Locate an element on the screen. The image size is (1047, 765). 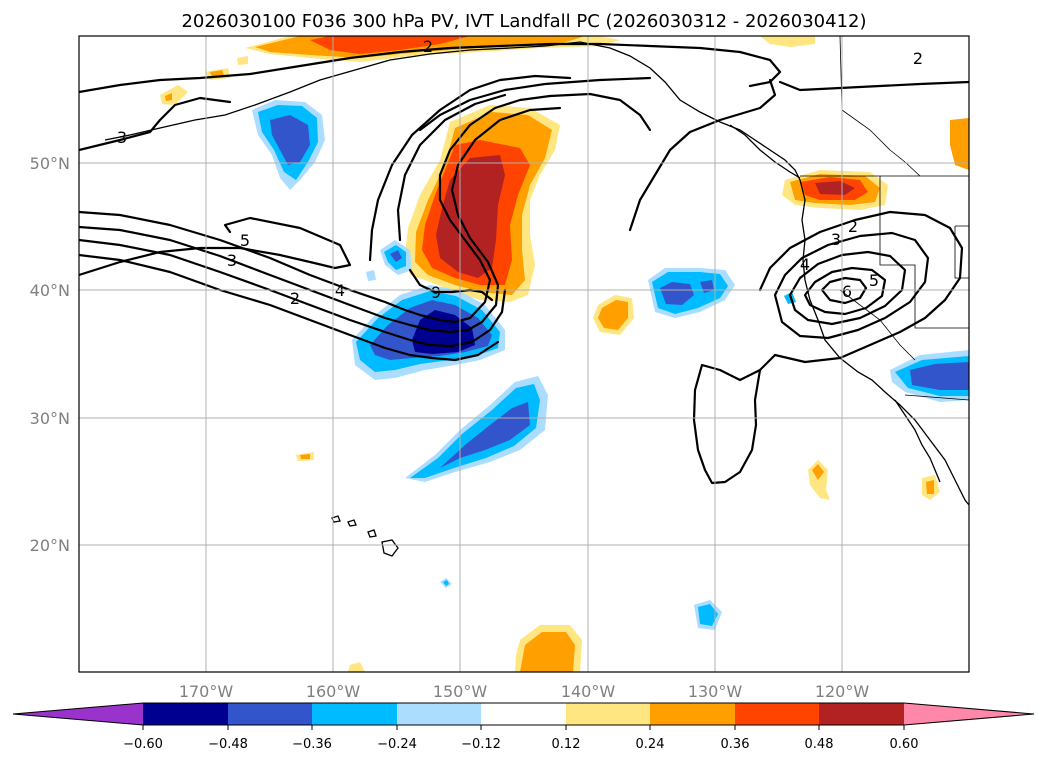
lon-label-160w: 160°W is located at coordinates (333, 691).